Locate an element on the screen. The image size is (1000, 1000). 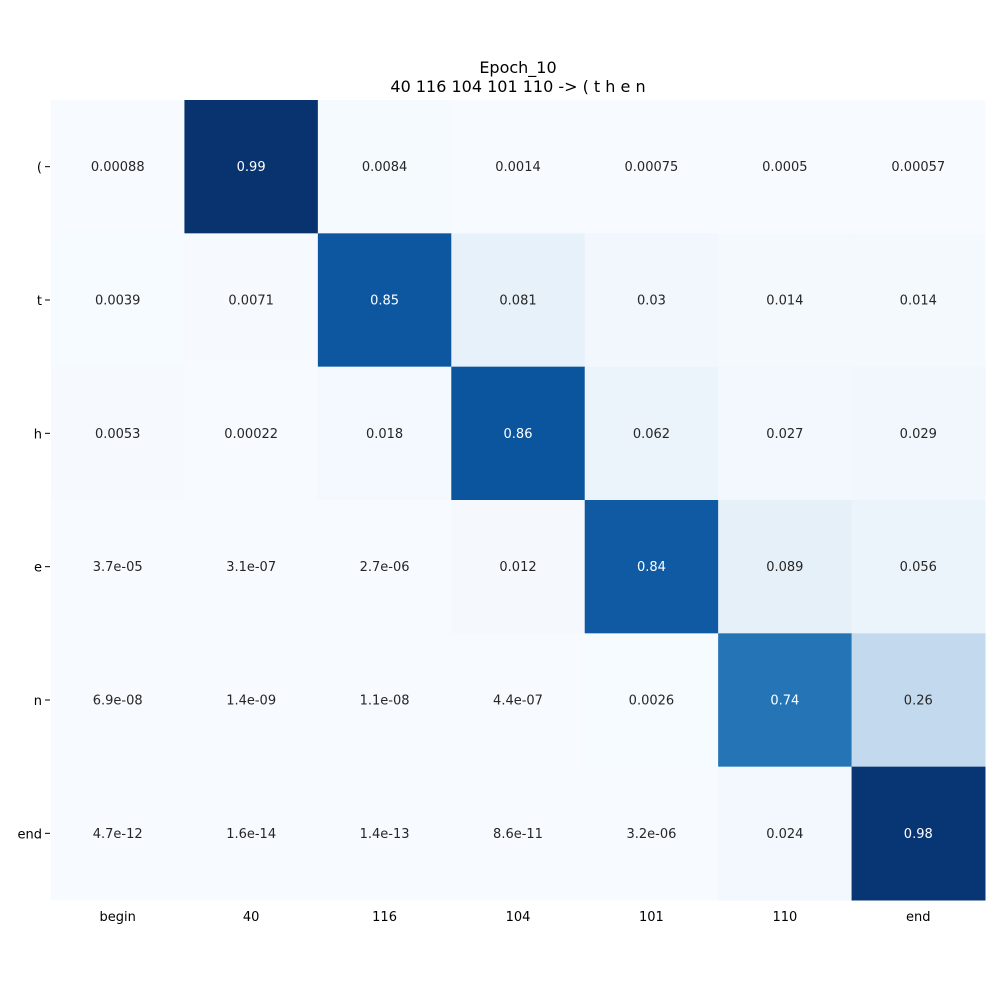
heatmap-cell-value: 1.4e-09 is located at coordinates (251, 701).